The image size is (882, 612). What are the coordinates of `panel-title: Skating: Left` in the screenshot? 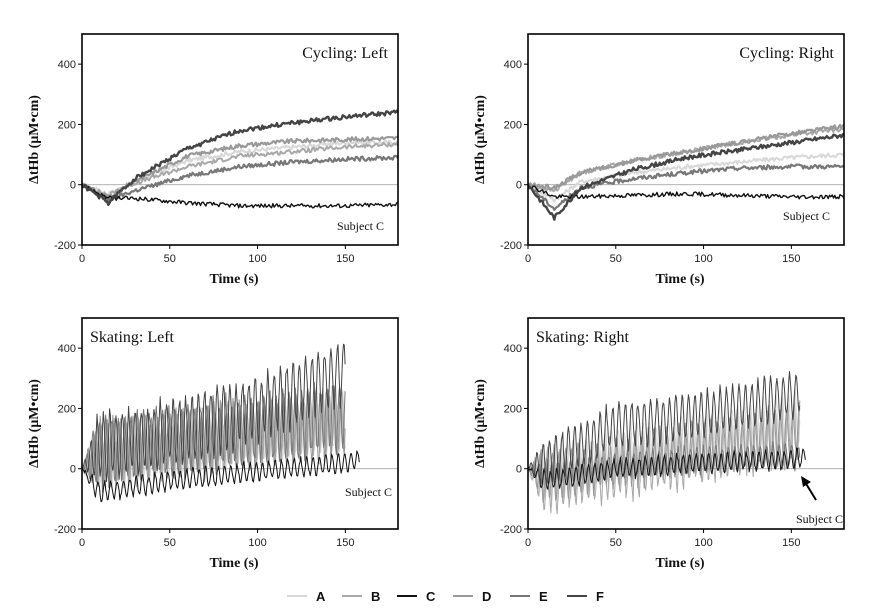 It's located at (132, 337).